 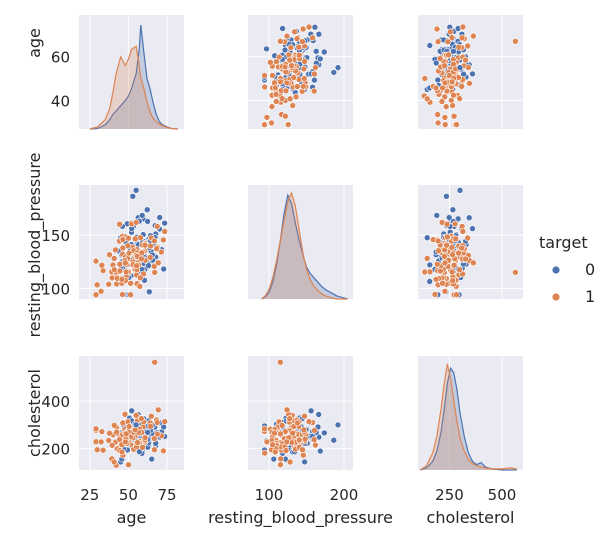 I want to click on xtick-label-resting_blood_pressure: 200, so click(x=344, y=495).